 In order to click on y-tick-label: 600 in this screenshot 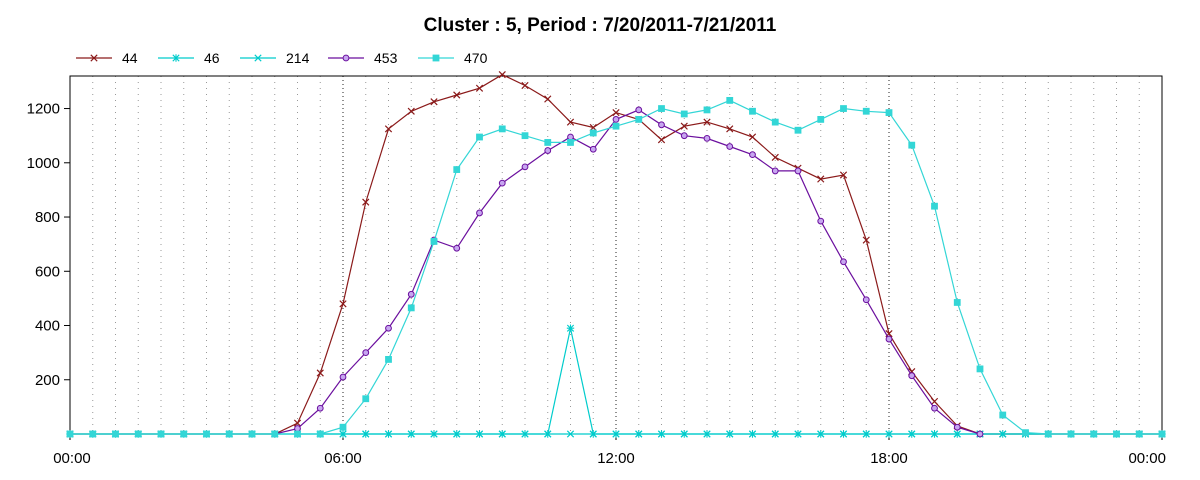, I will do `click(47, 271)`.